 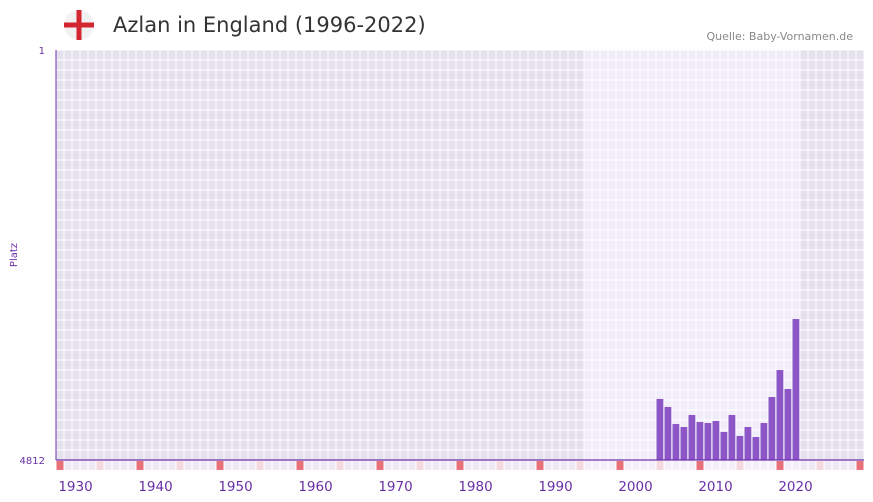 I want to click on bar-2012, so click(x=732, y=437).